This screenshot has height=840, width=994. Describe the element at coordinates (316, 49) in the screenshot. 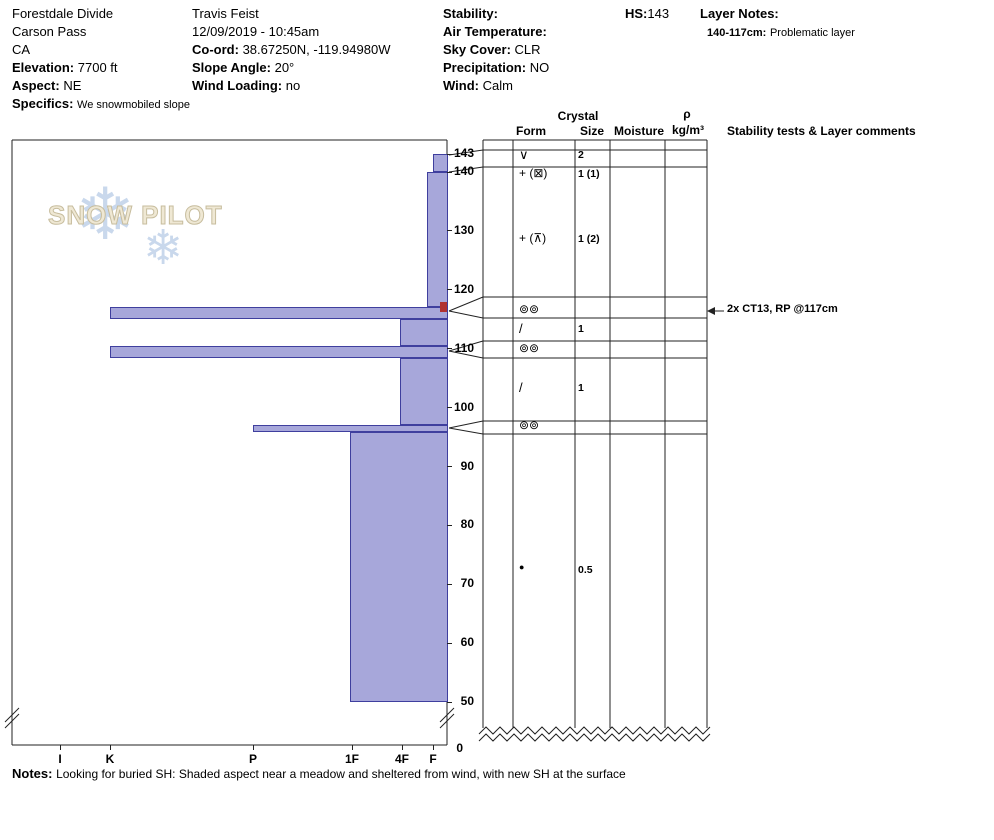

I see `coord-value: 38.67250N, -119.94980W` at that location.